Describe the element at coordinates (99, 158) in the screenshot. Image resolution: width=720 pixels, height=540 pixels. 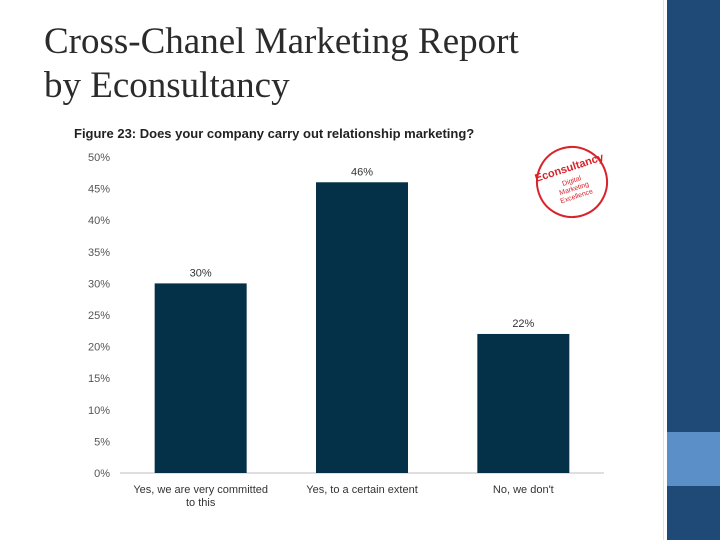
I see `y-tick-label: 50%` at that location.